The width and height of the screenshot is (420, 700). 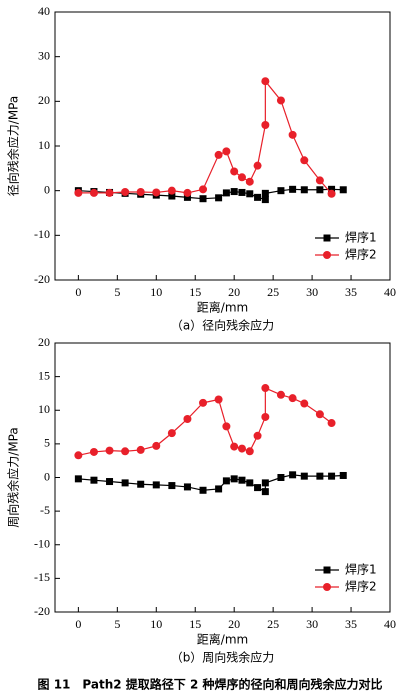 I want to click on y-tick-label: 0, so click(x=47, y=189).